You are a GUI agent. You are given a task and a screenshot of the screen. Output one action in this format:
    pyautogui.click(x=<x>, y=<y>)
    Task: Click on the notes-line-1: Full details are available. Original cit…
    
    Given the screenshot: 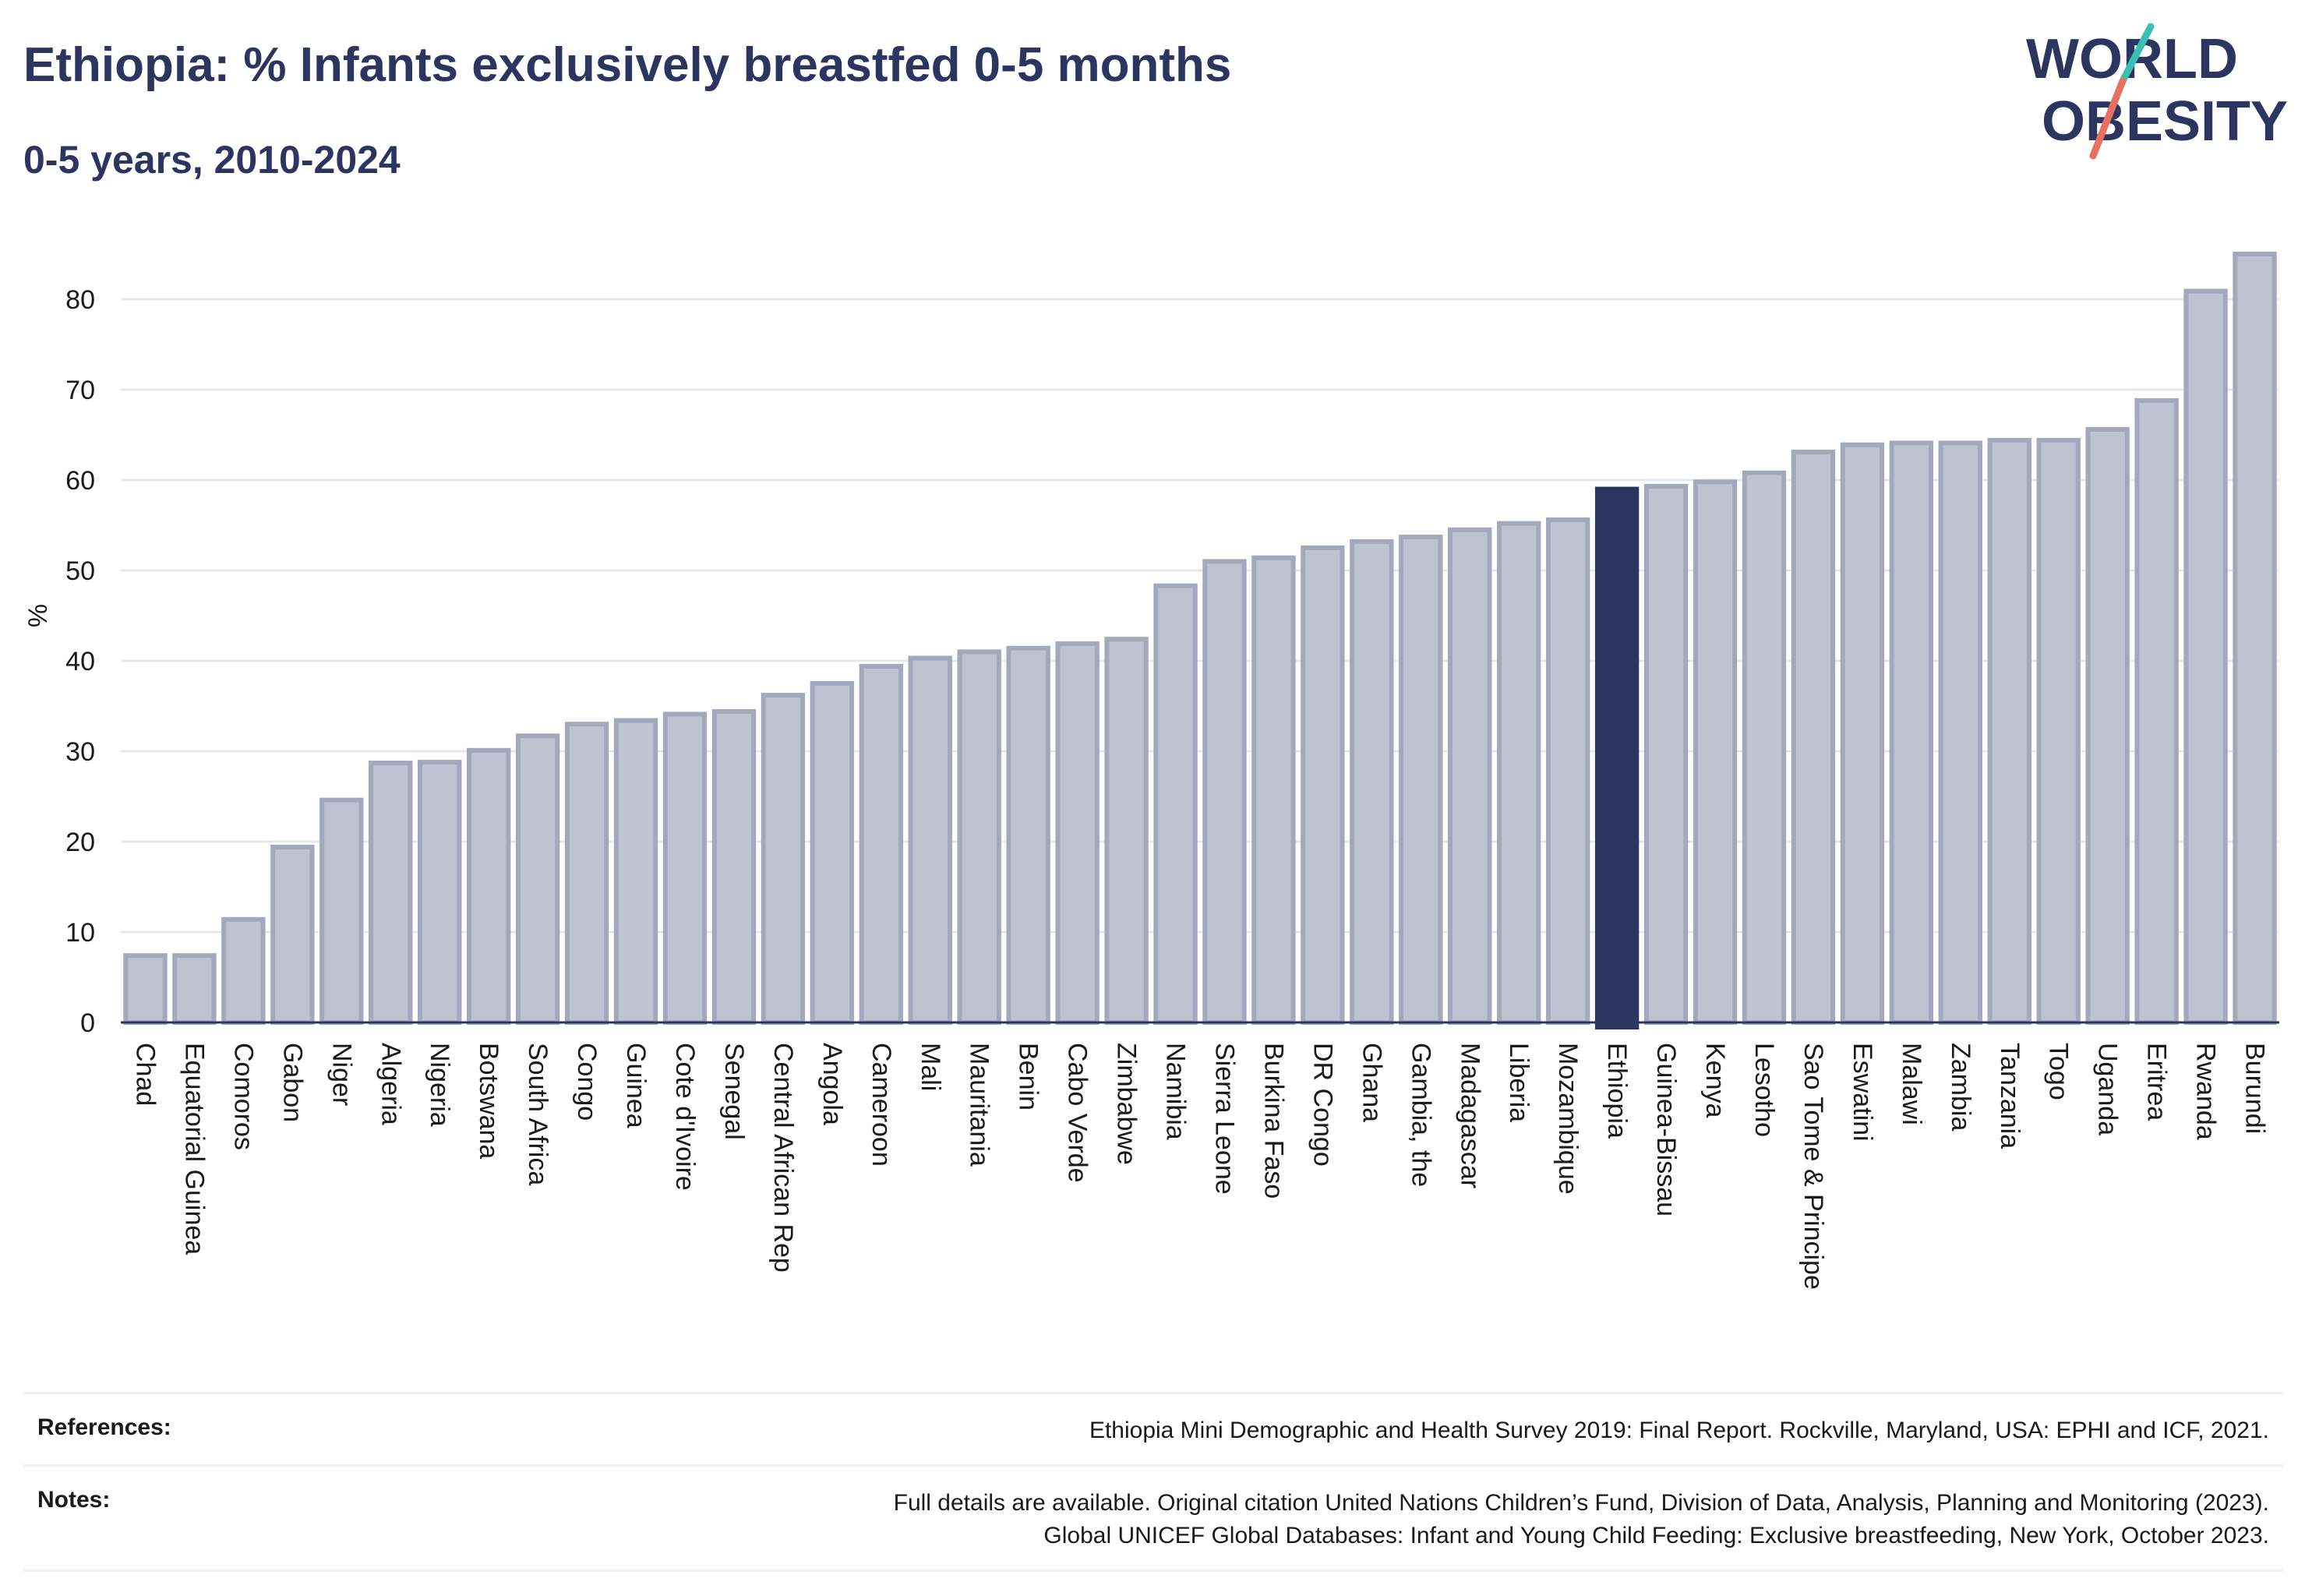 What is the action you would take?
    pyautogui.click(x=1581, y=1503)
    